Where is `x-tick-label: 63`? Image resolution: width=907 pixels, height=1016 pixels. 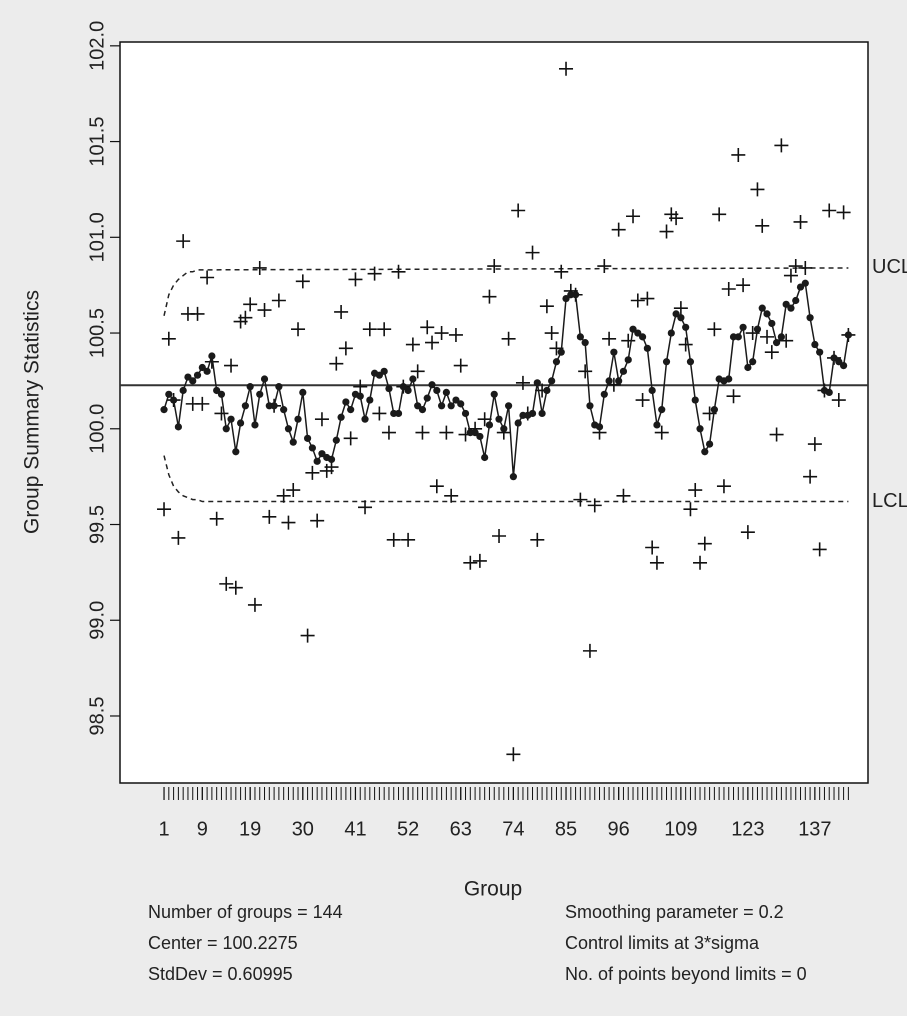
x-tick-label: 63 is located at coordinates (461, 829).